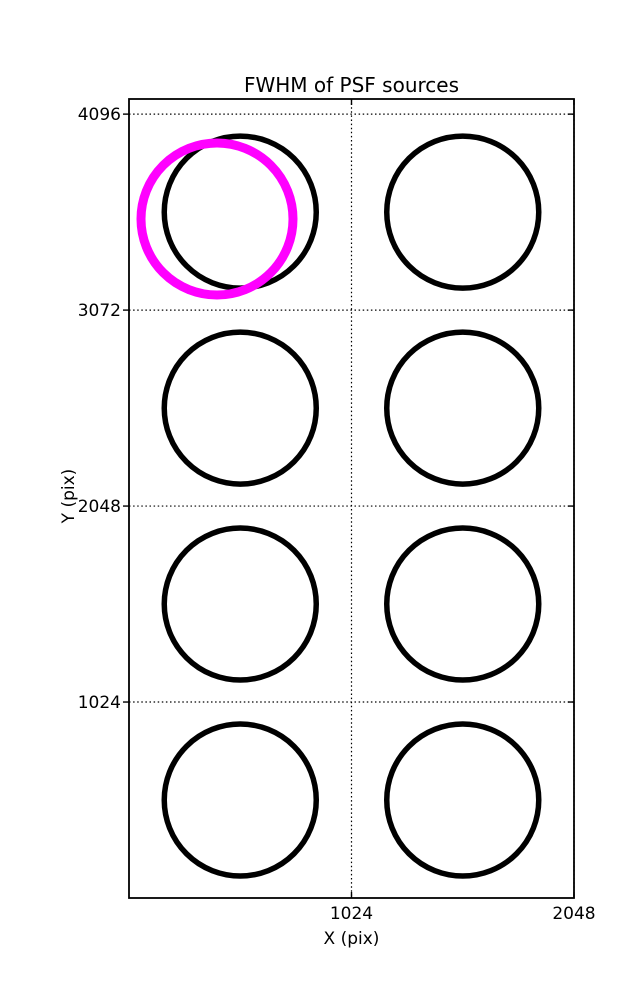  I want to click on x-axis-label: X (pix), so click(352, 939).